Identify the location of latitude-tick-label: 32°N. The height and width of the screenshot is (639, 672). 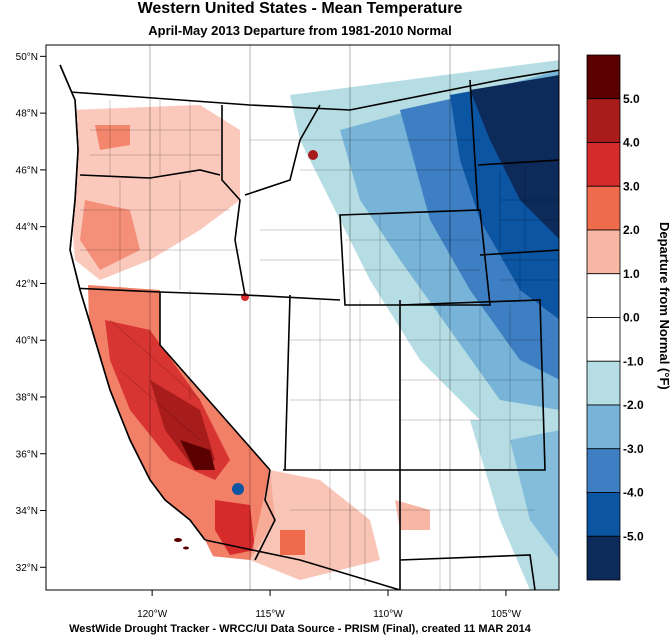
(27, 568).